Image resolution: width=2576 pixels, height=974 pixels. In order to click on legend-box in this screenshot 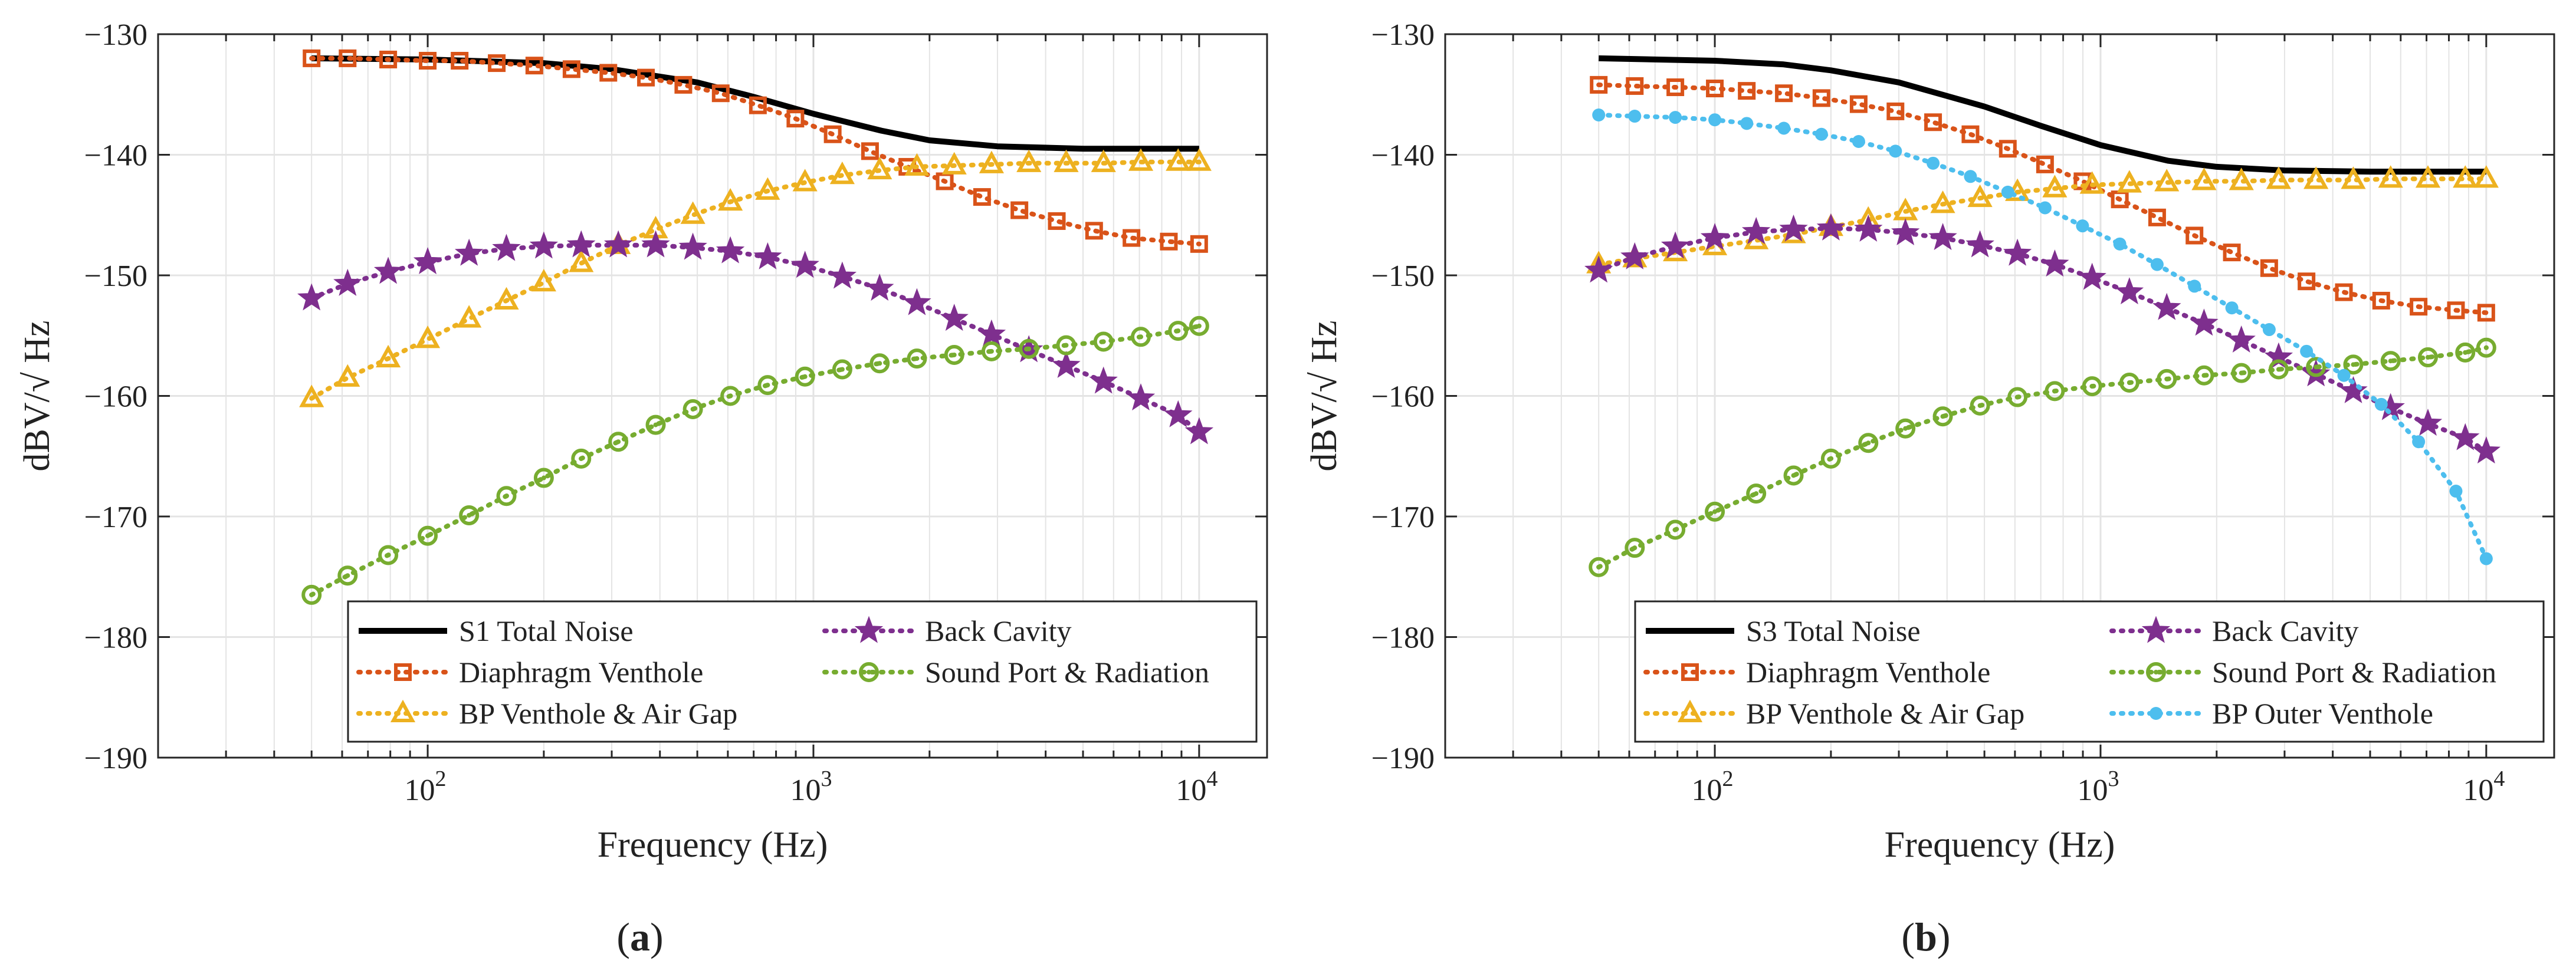, I will do `click(802, 671)`.